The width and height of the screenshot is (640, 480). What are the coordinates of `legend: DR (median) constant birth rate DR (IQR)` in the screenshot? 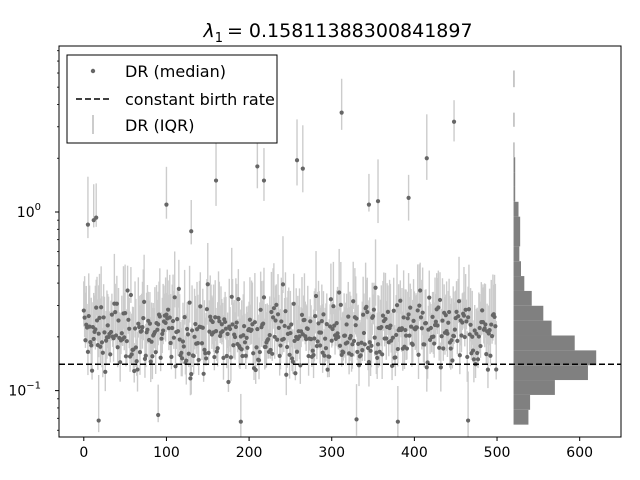 It's located at (172, 99).